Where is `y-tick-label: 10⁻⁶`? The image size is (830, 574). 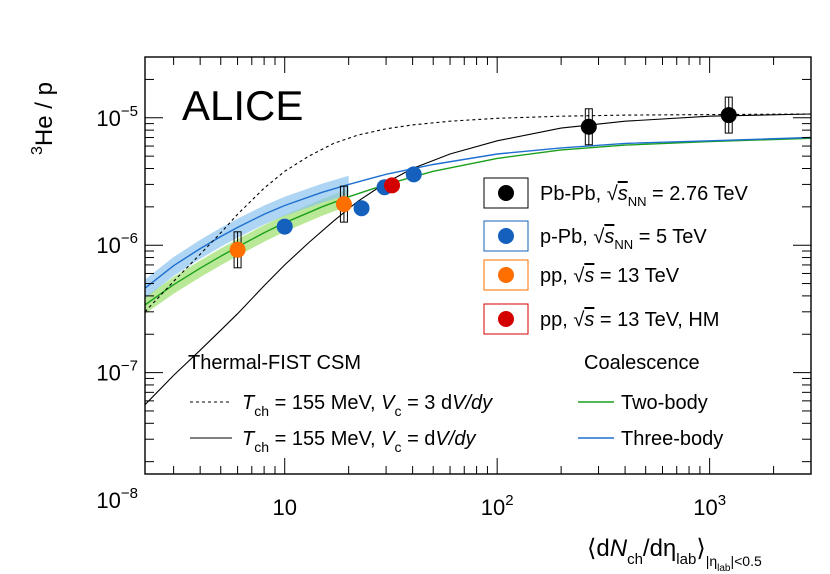
y-tick-label: 10⁻⁶ is located at coordinates (117, 244).